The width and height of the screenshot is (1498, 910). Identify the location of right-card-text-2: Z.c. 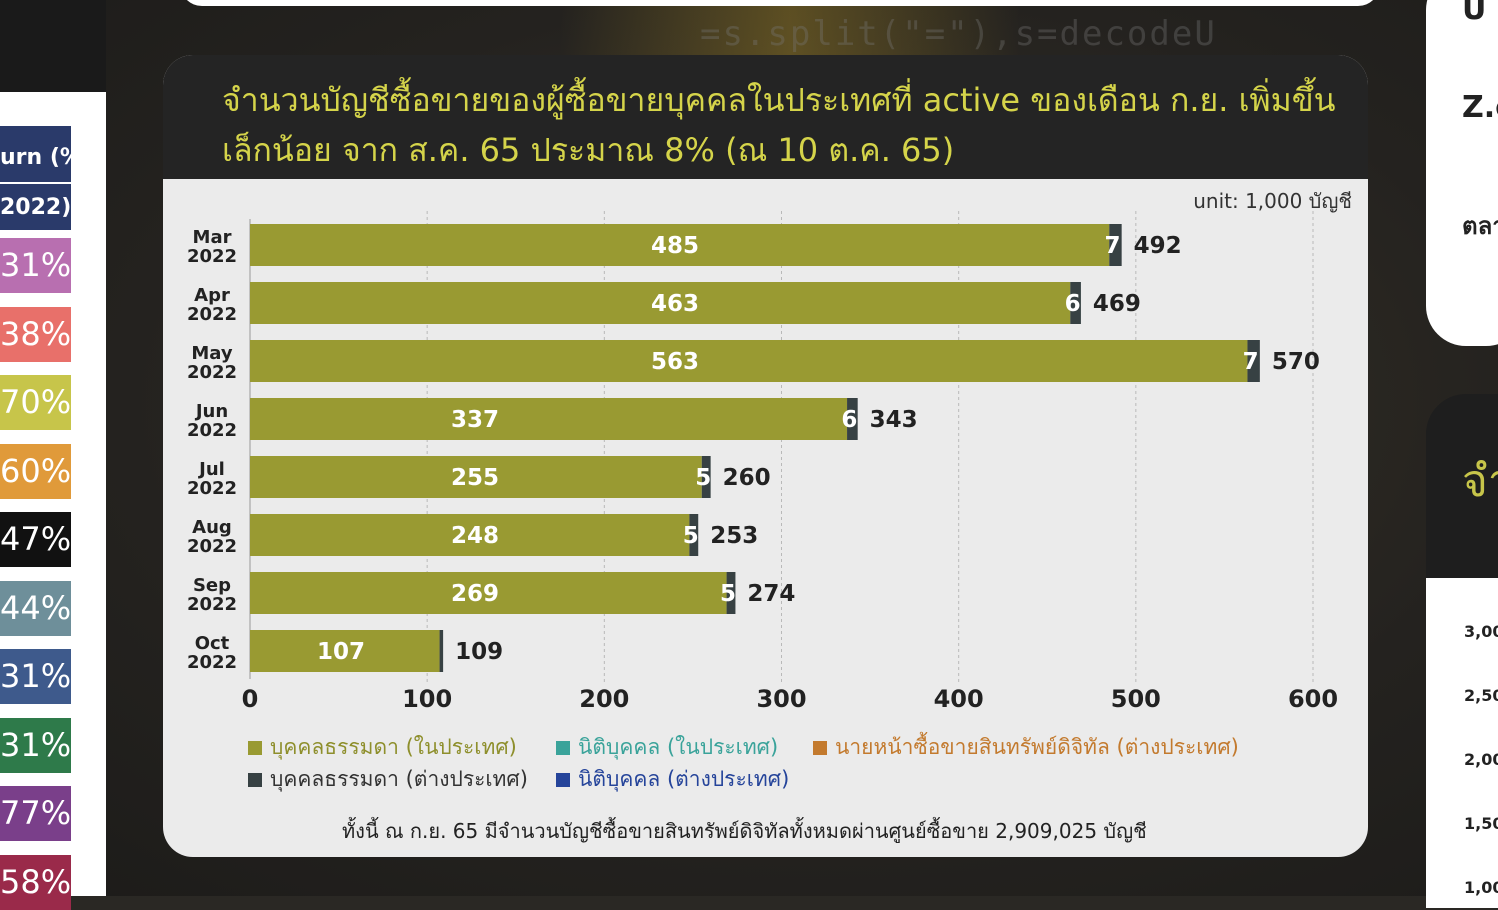
(1480, 107).